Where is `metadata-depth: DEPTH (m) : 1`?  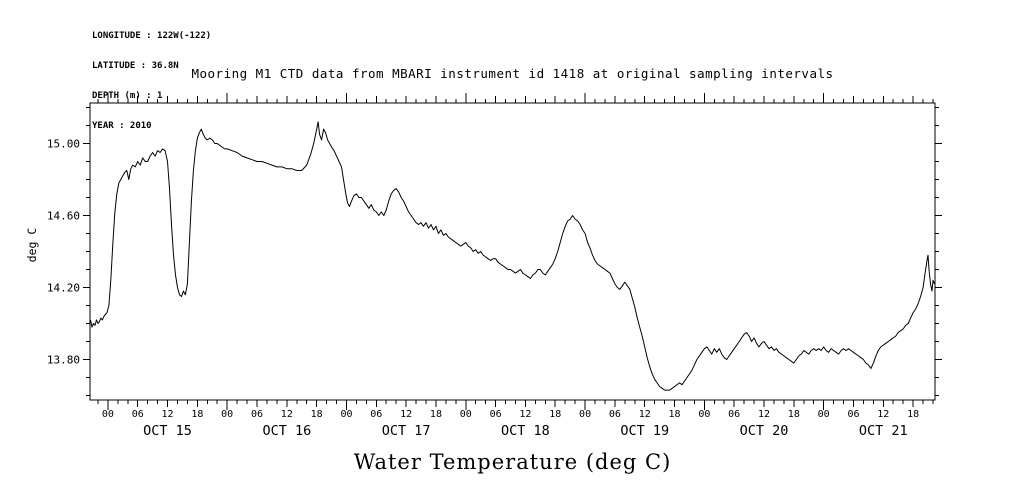 metadata-depth: DEPTH (m) : 1 is located at coordinates (127, 96).